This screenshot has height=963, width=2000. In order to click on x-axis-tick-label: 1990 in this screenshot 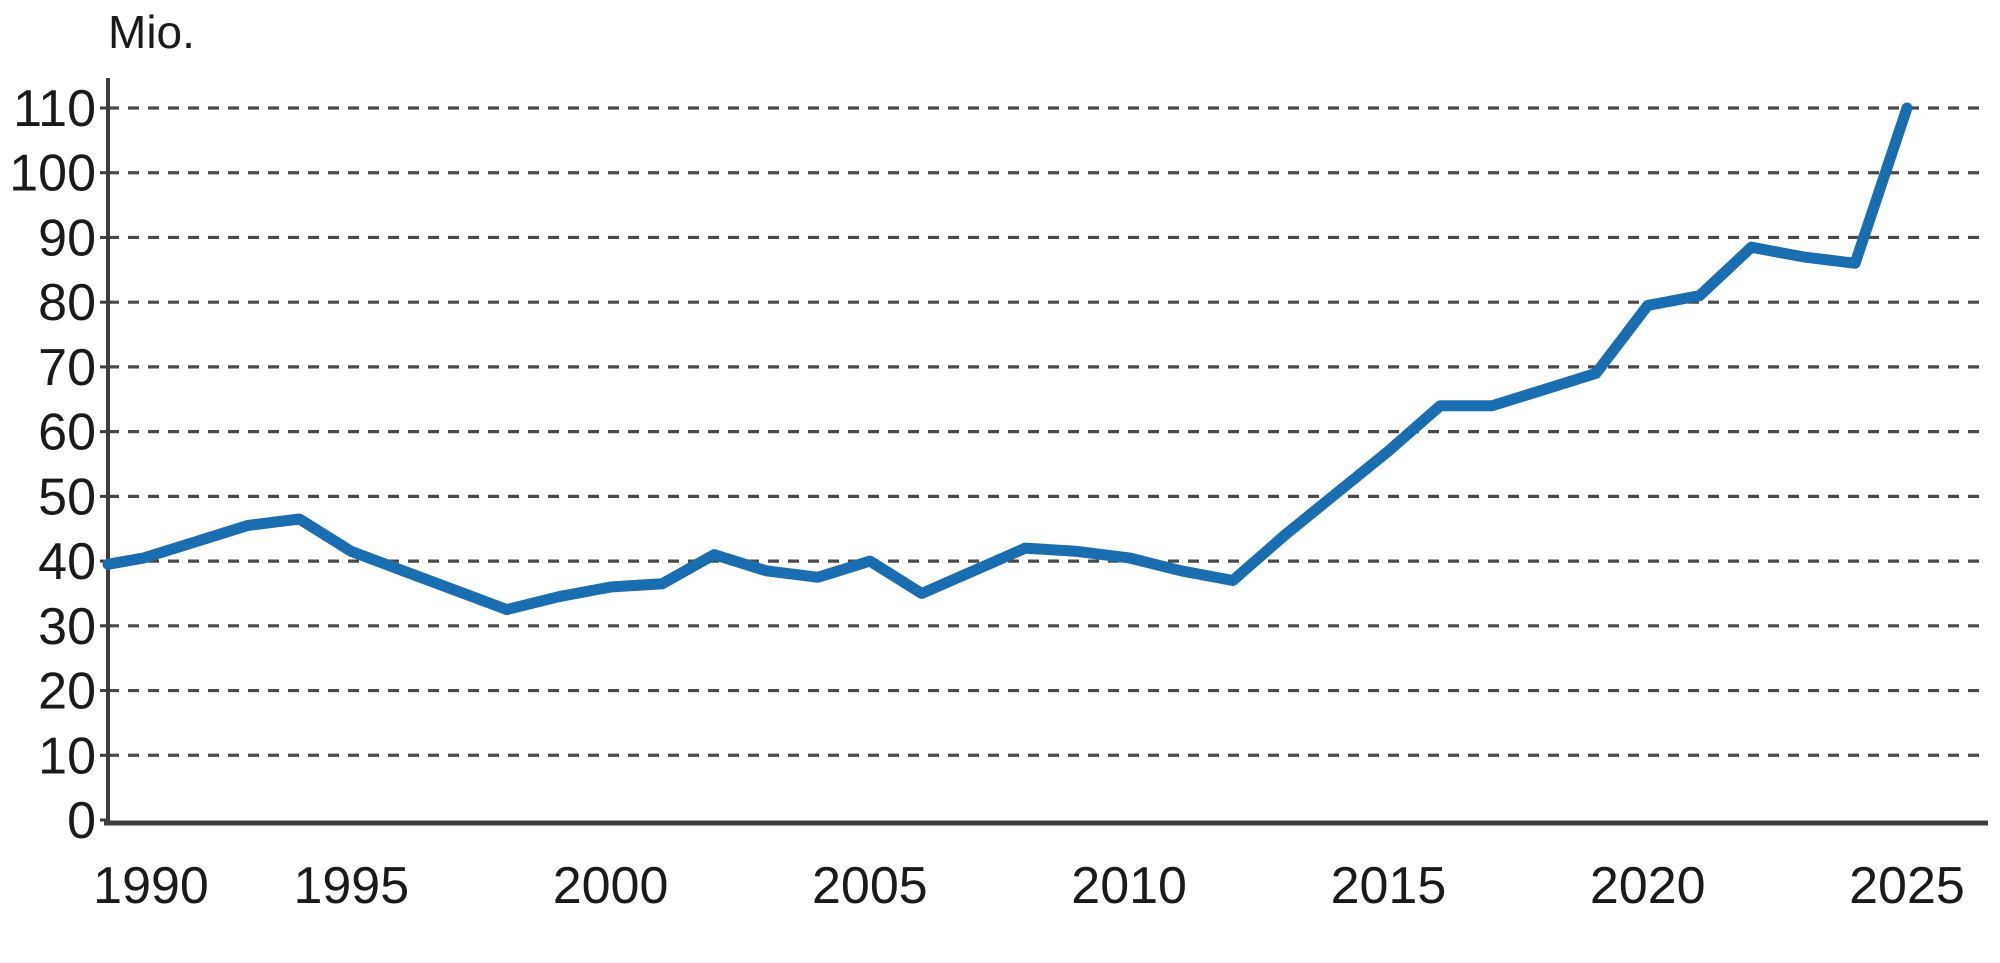, I will do `click(151, 886)`.